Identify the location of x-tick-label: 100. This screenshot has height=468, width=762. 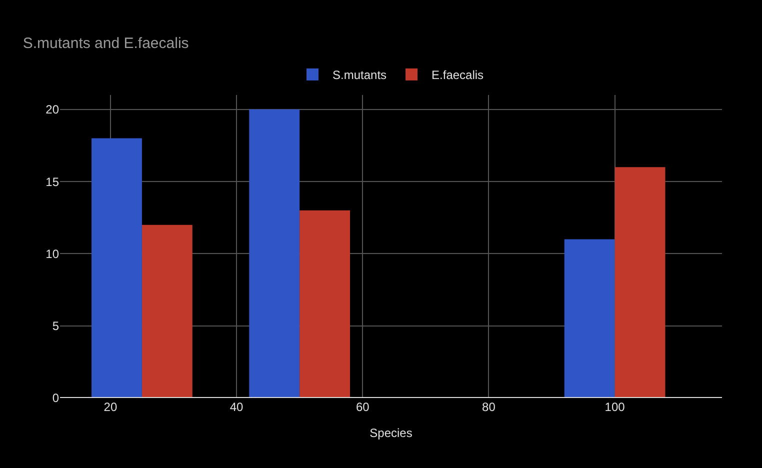
(615, 407).